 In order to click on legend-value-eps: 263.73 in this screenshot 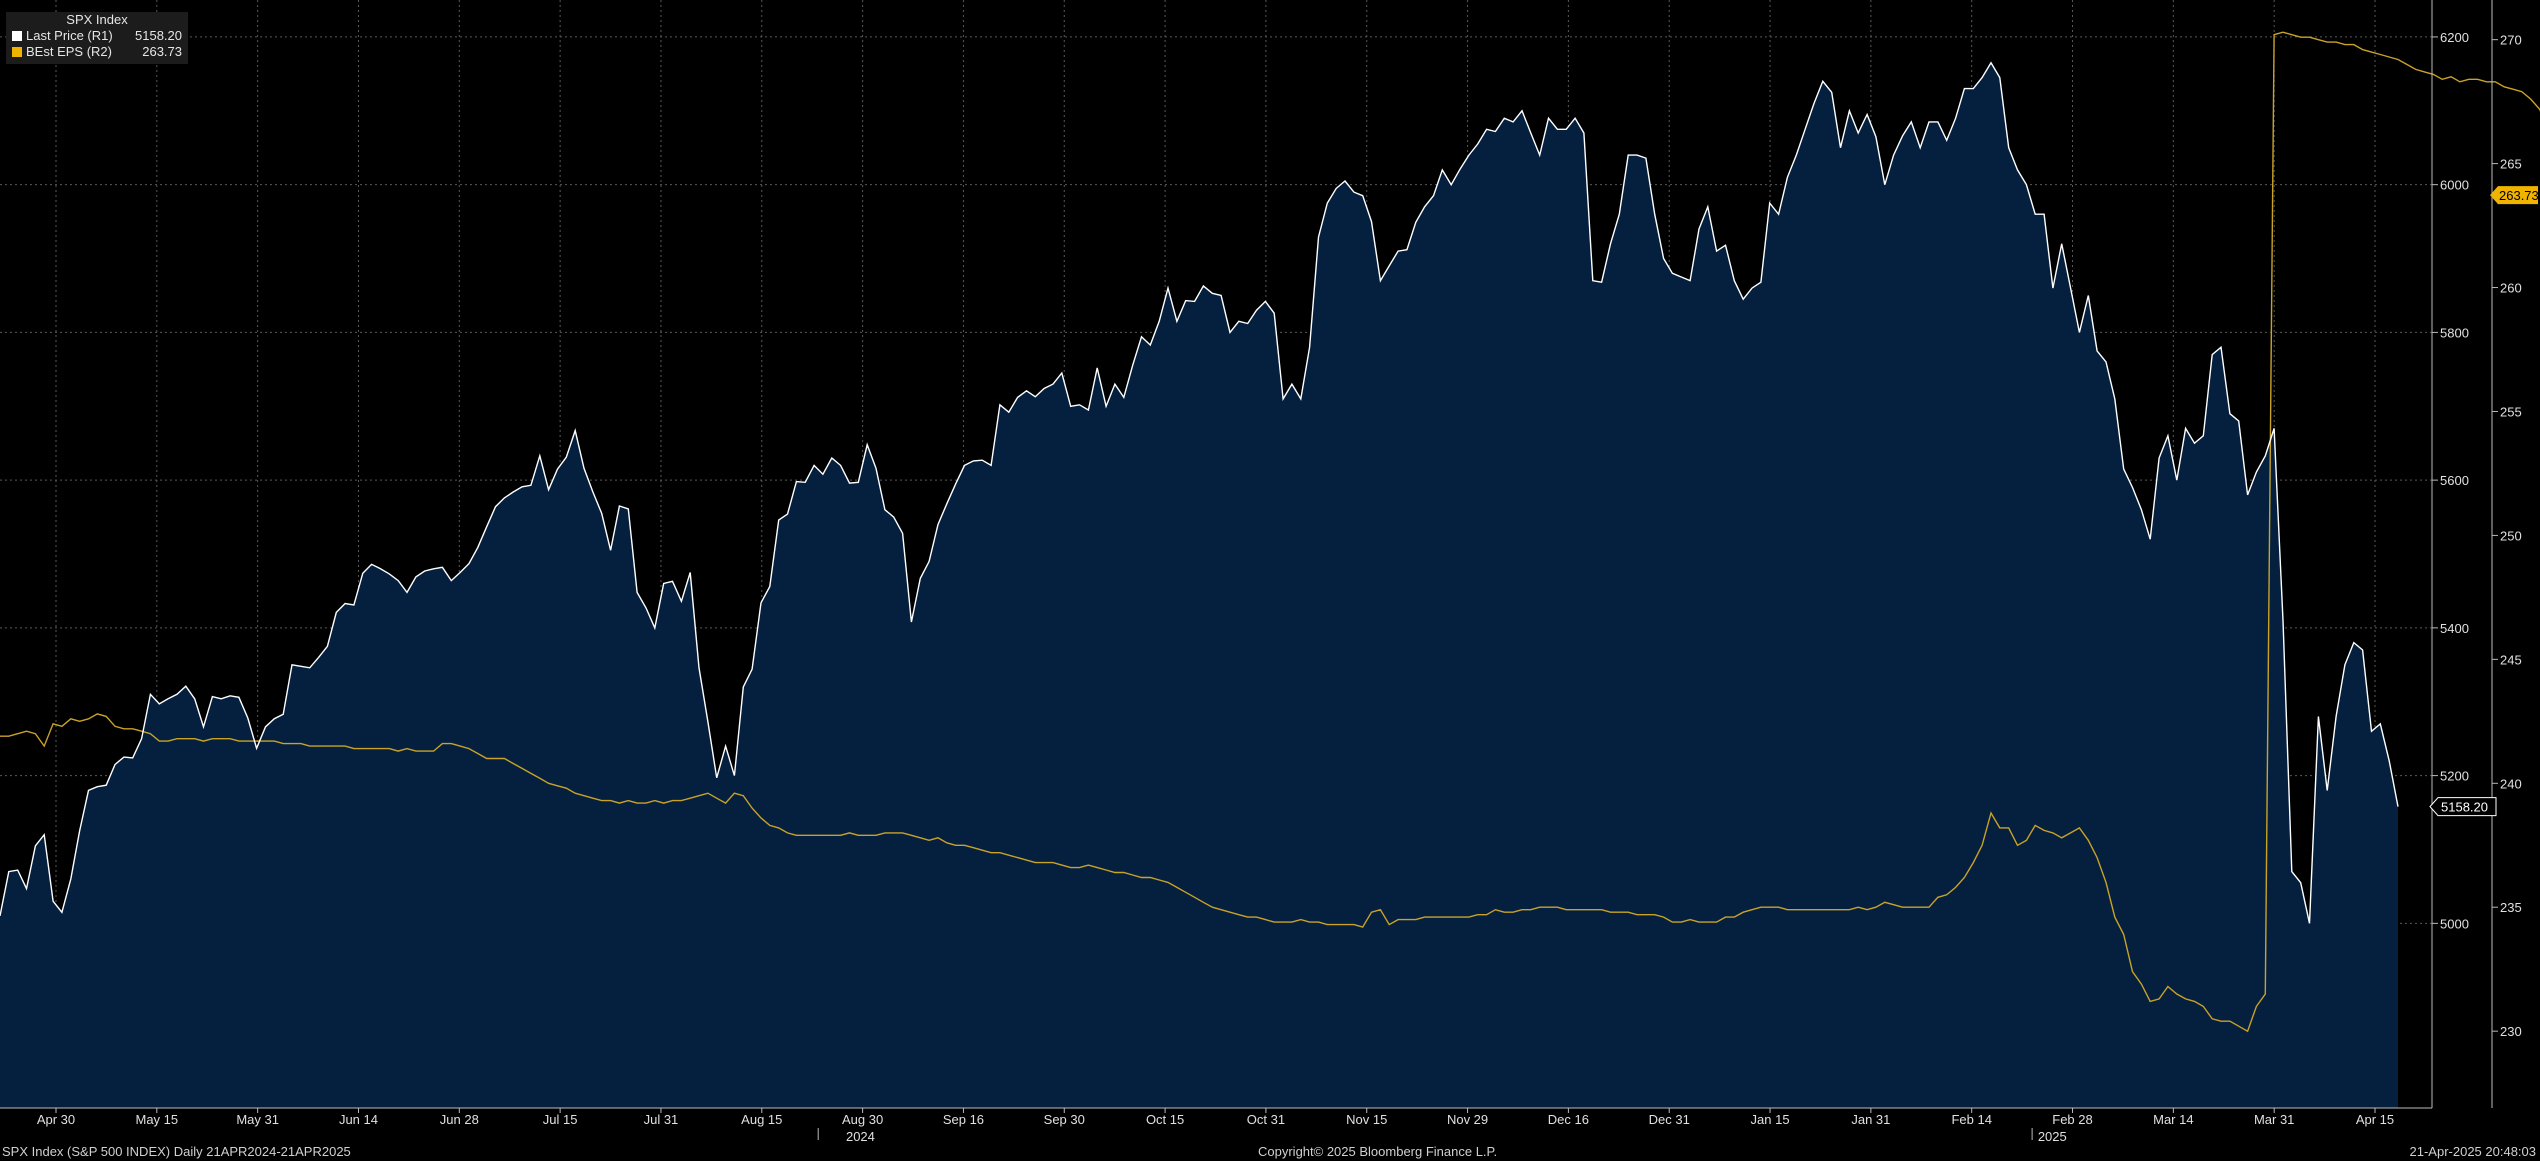, I will do `click(162, 51)`.